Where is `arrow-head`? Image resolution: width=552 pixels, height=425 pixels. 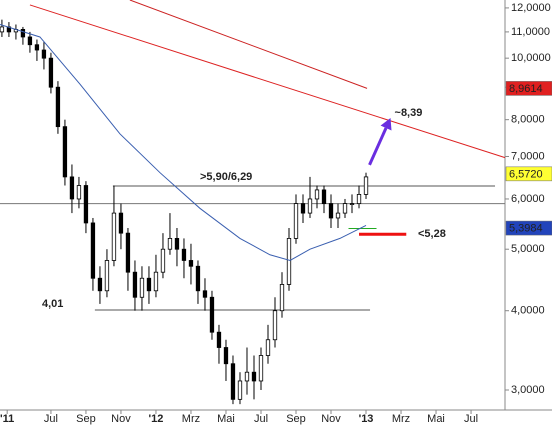
arrow-head is located at coordinates (386, 124).